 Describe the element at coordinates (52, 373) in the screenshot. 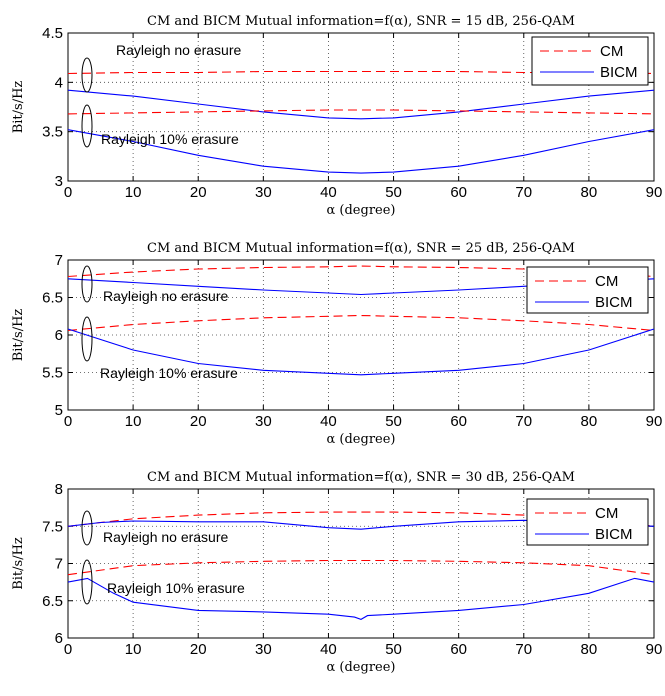

I see `y-tick-label: 5.5` at that location.